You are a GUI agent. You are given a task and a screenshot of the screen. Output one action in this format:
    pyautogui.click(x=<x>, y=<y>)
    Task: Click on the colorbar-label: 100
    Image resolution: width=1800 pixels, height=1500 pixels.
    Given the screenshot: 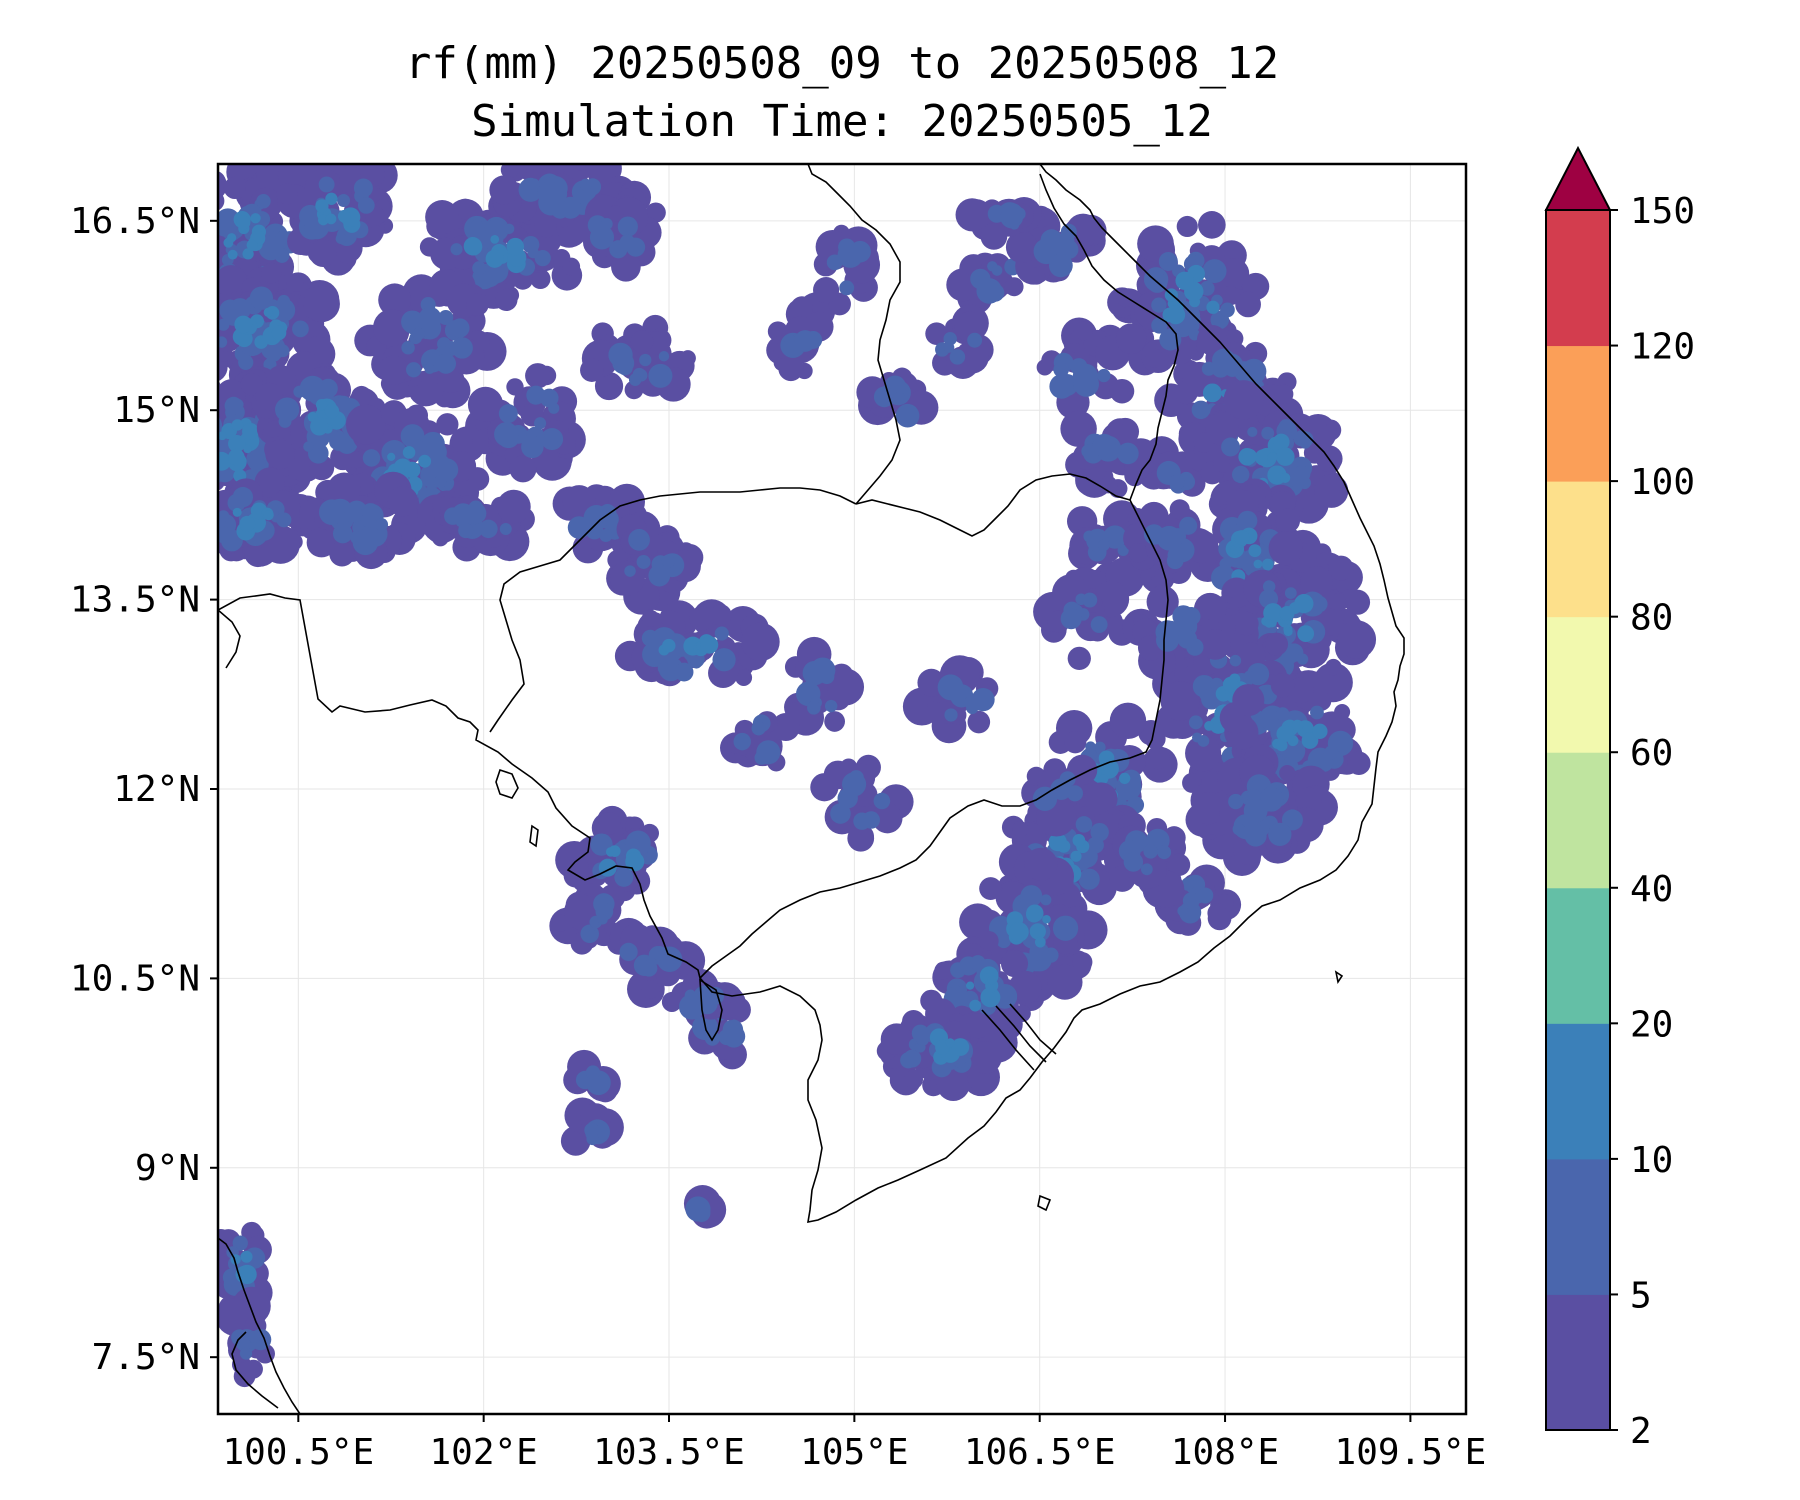 What is the action you would take?
    pyautogui.click(x=1662, y=482)
    